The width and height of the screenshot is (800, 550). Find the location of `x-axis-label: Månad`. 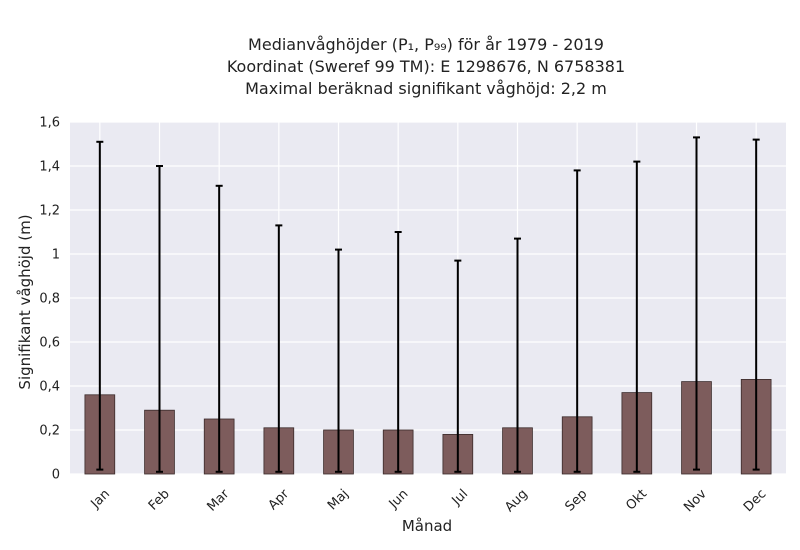

x-axis-label: Månad is located at coordinates (427, 526).